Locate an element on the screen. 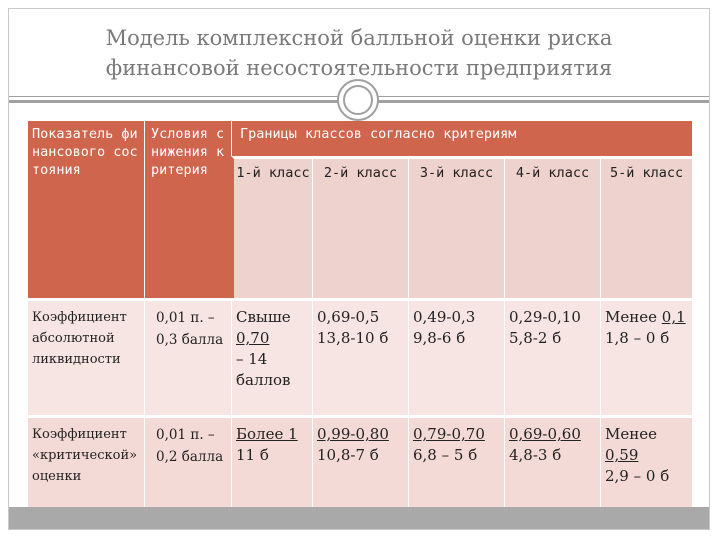 Image resolution: width=720 pixels, height=540 pixels. row-class-3: 0,49-0,3 9,8-6 б is located at coordinates (456, 356).